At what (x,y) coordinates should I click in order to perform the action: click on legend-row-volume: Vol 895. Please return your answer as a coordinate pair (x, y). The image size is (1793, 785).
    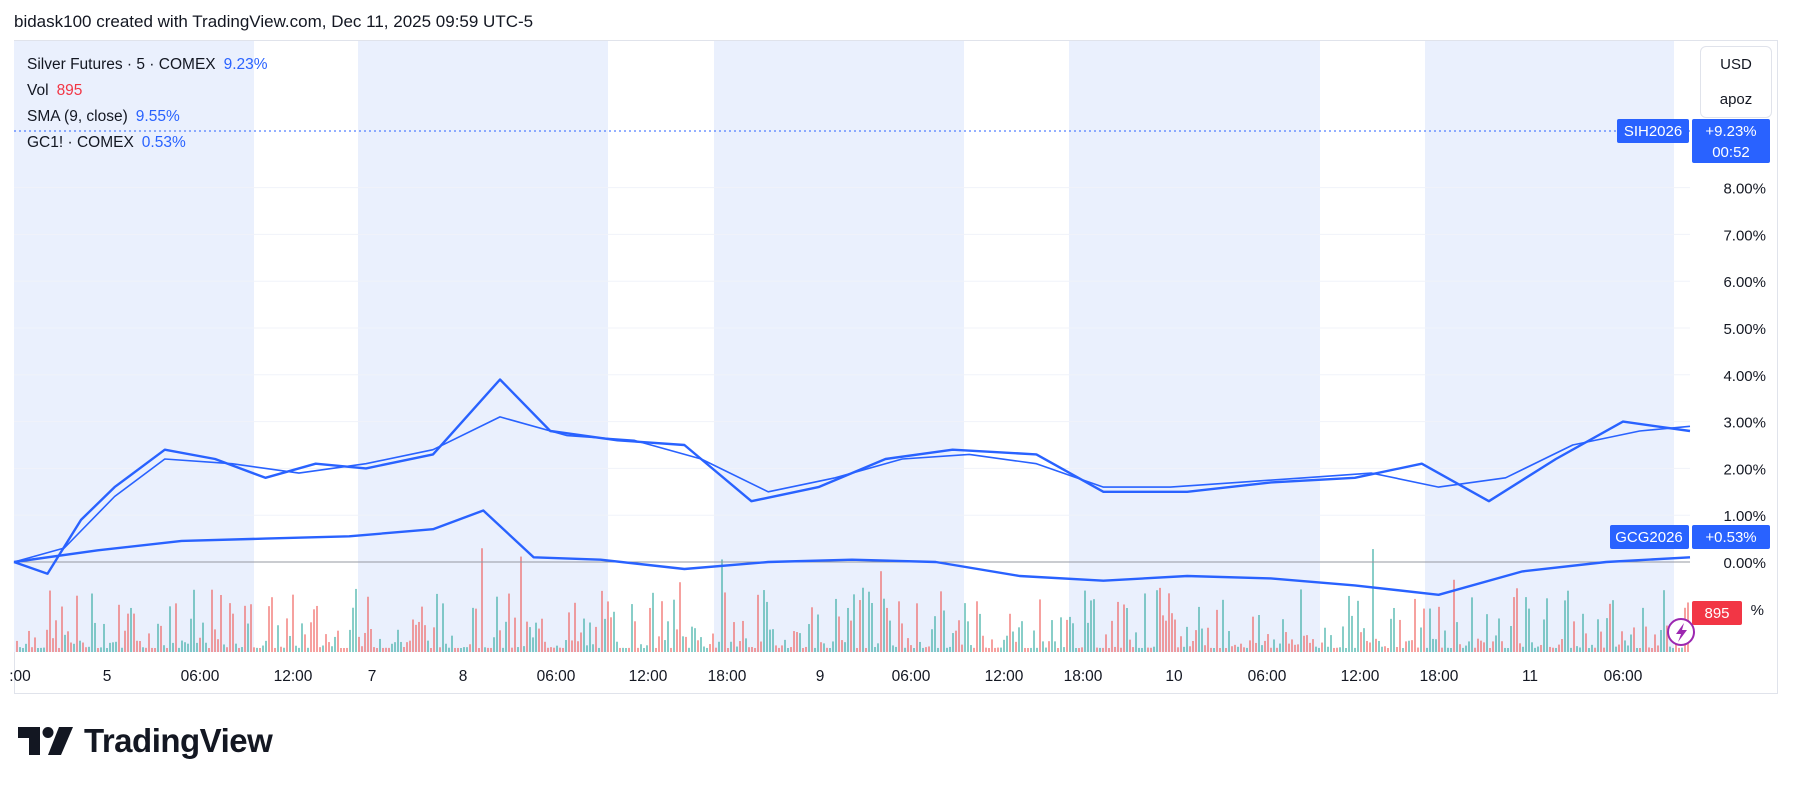
    Looking at the image, I should click on (147, 91).